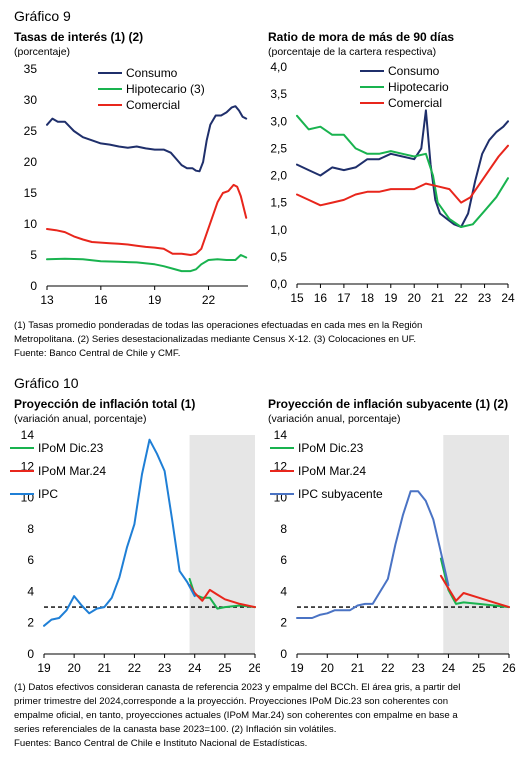  I want to click on y-tick-label: 4,0, so click(278, 67).